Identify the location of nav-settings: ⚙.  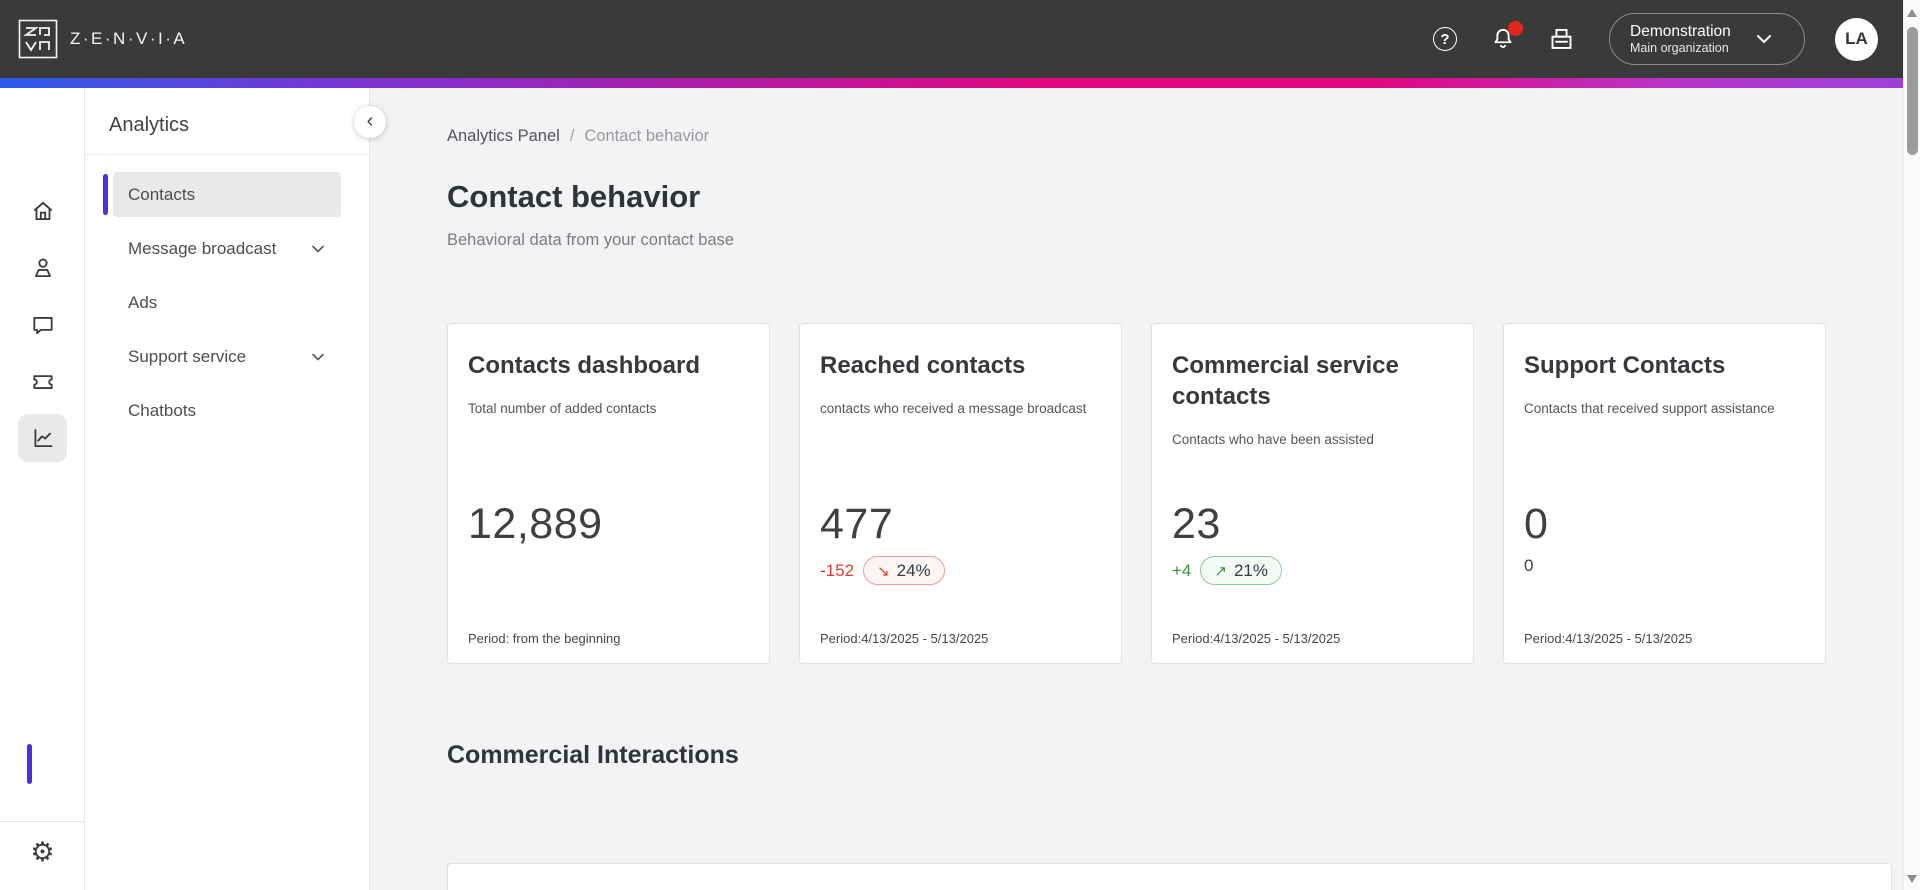
(42, 852).